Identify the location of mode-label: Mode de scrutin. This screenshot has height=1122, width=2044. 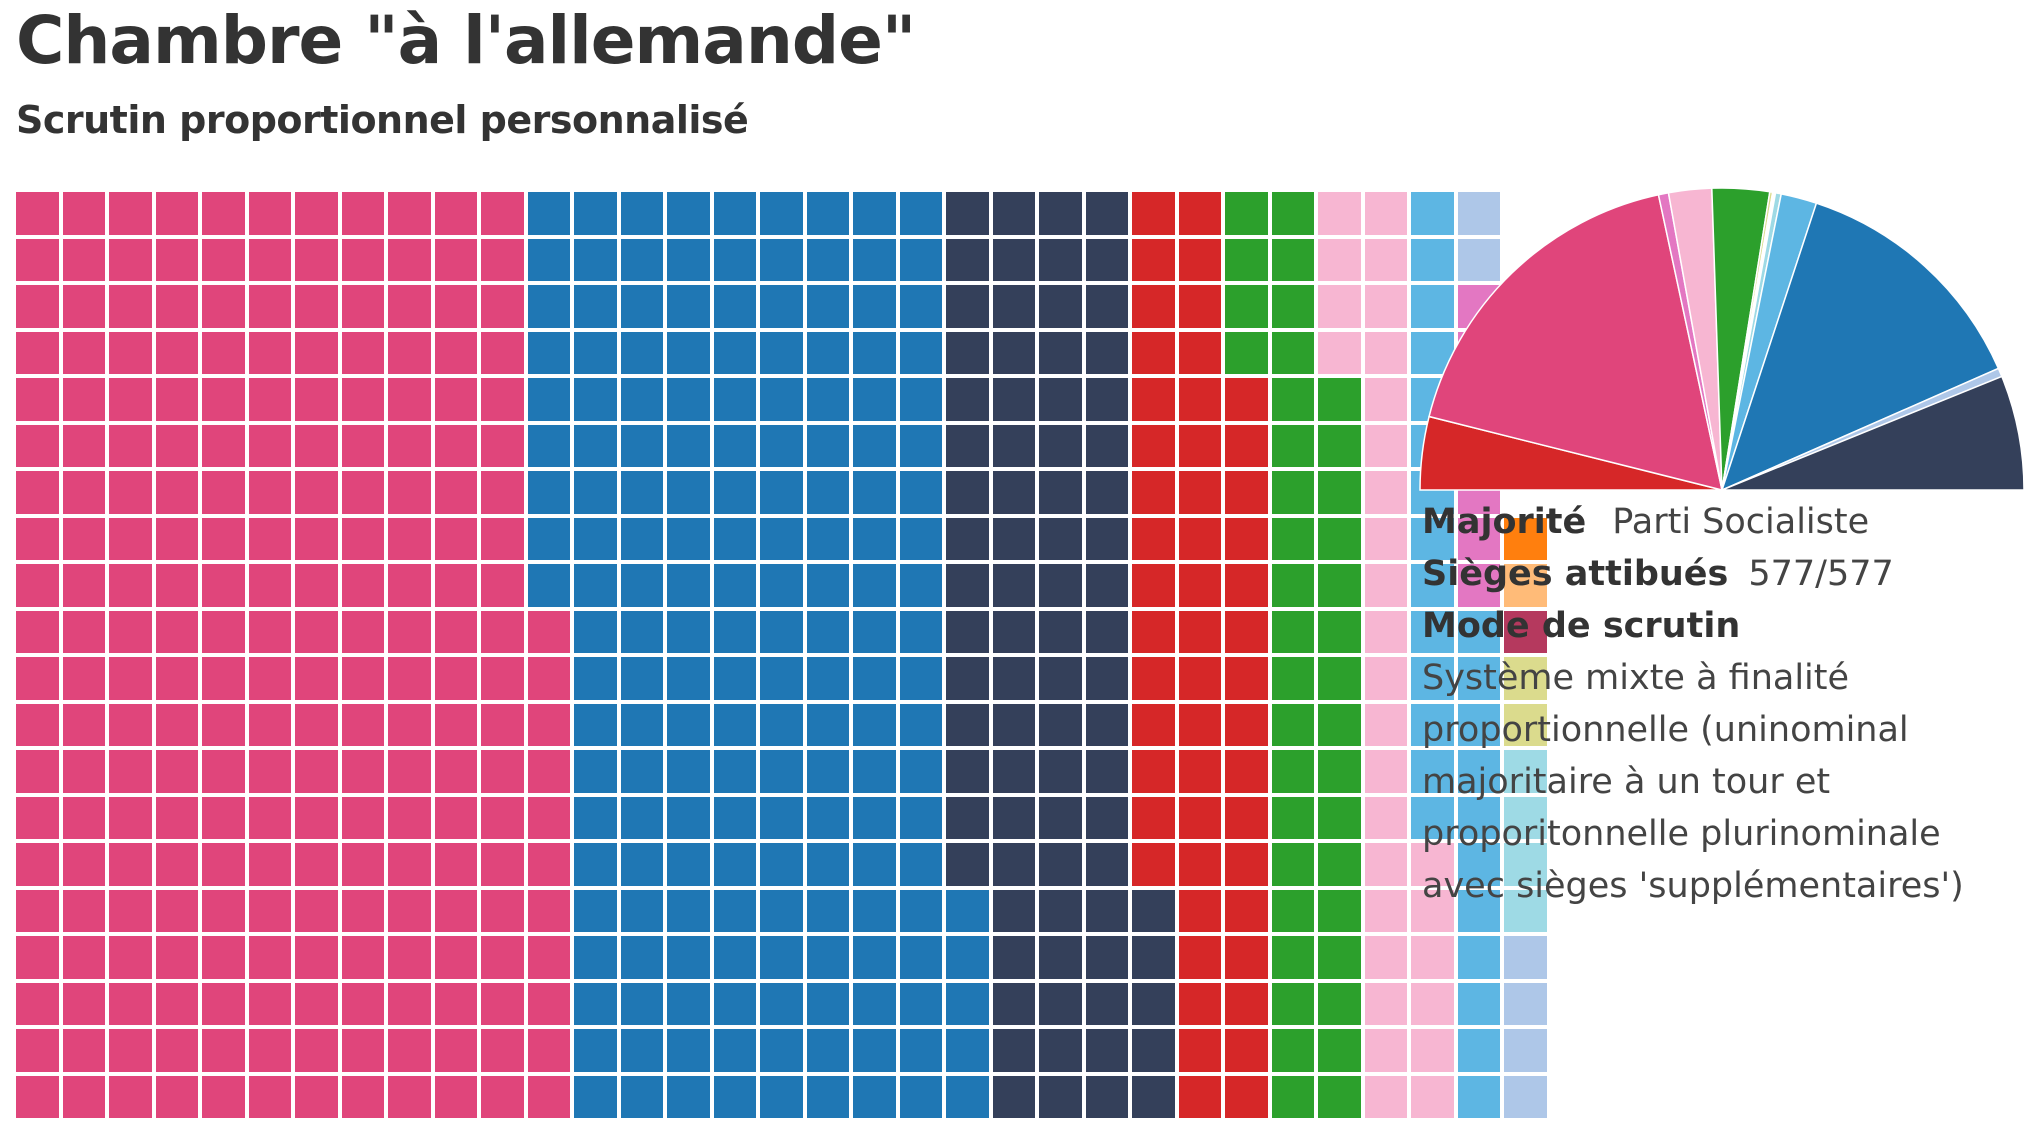
(1581, 626).